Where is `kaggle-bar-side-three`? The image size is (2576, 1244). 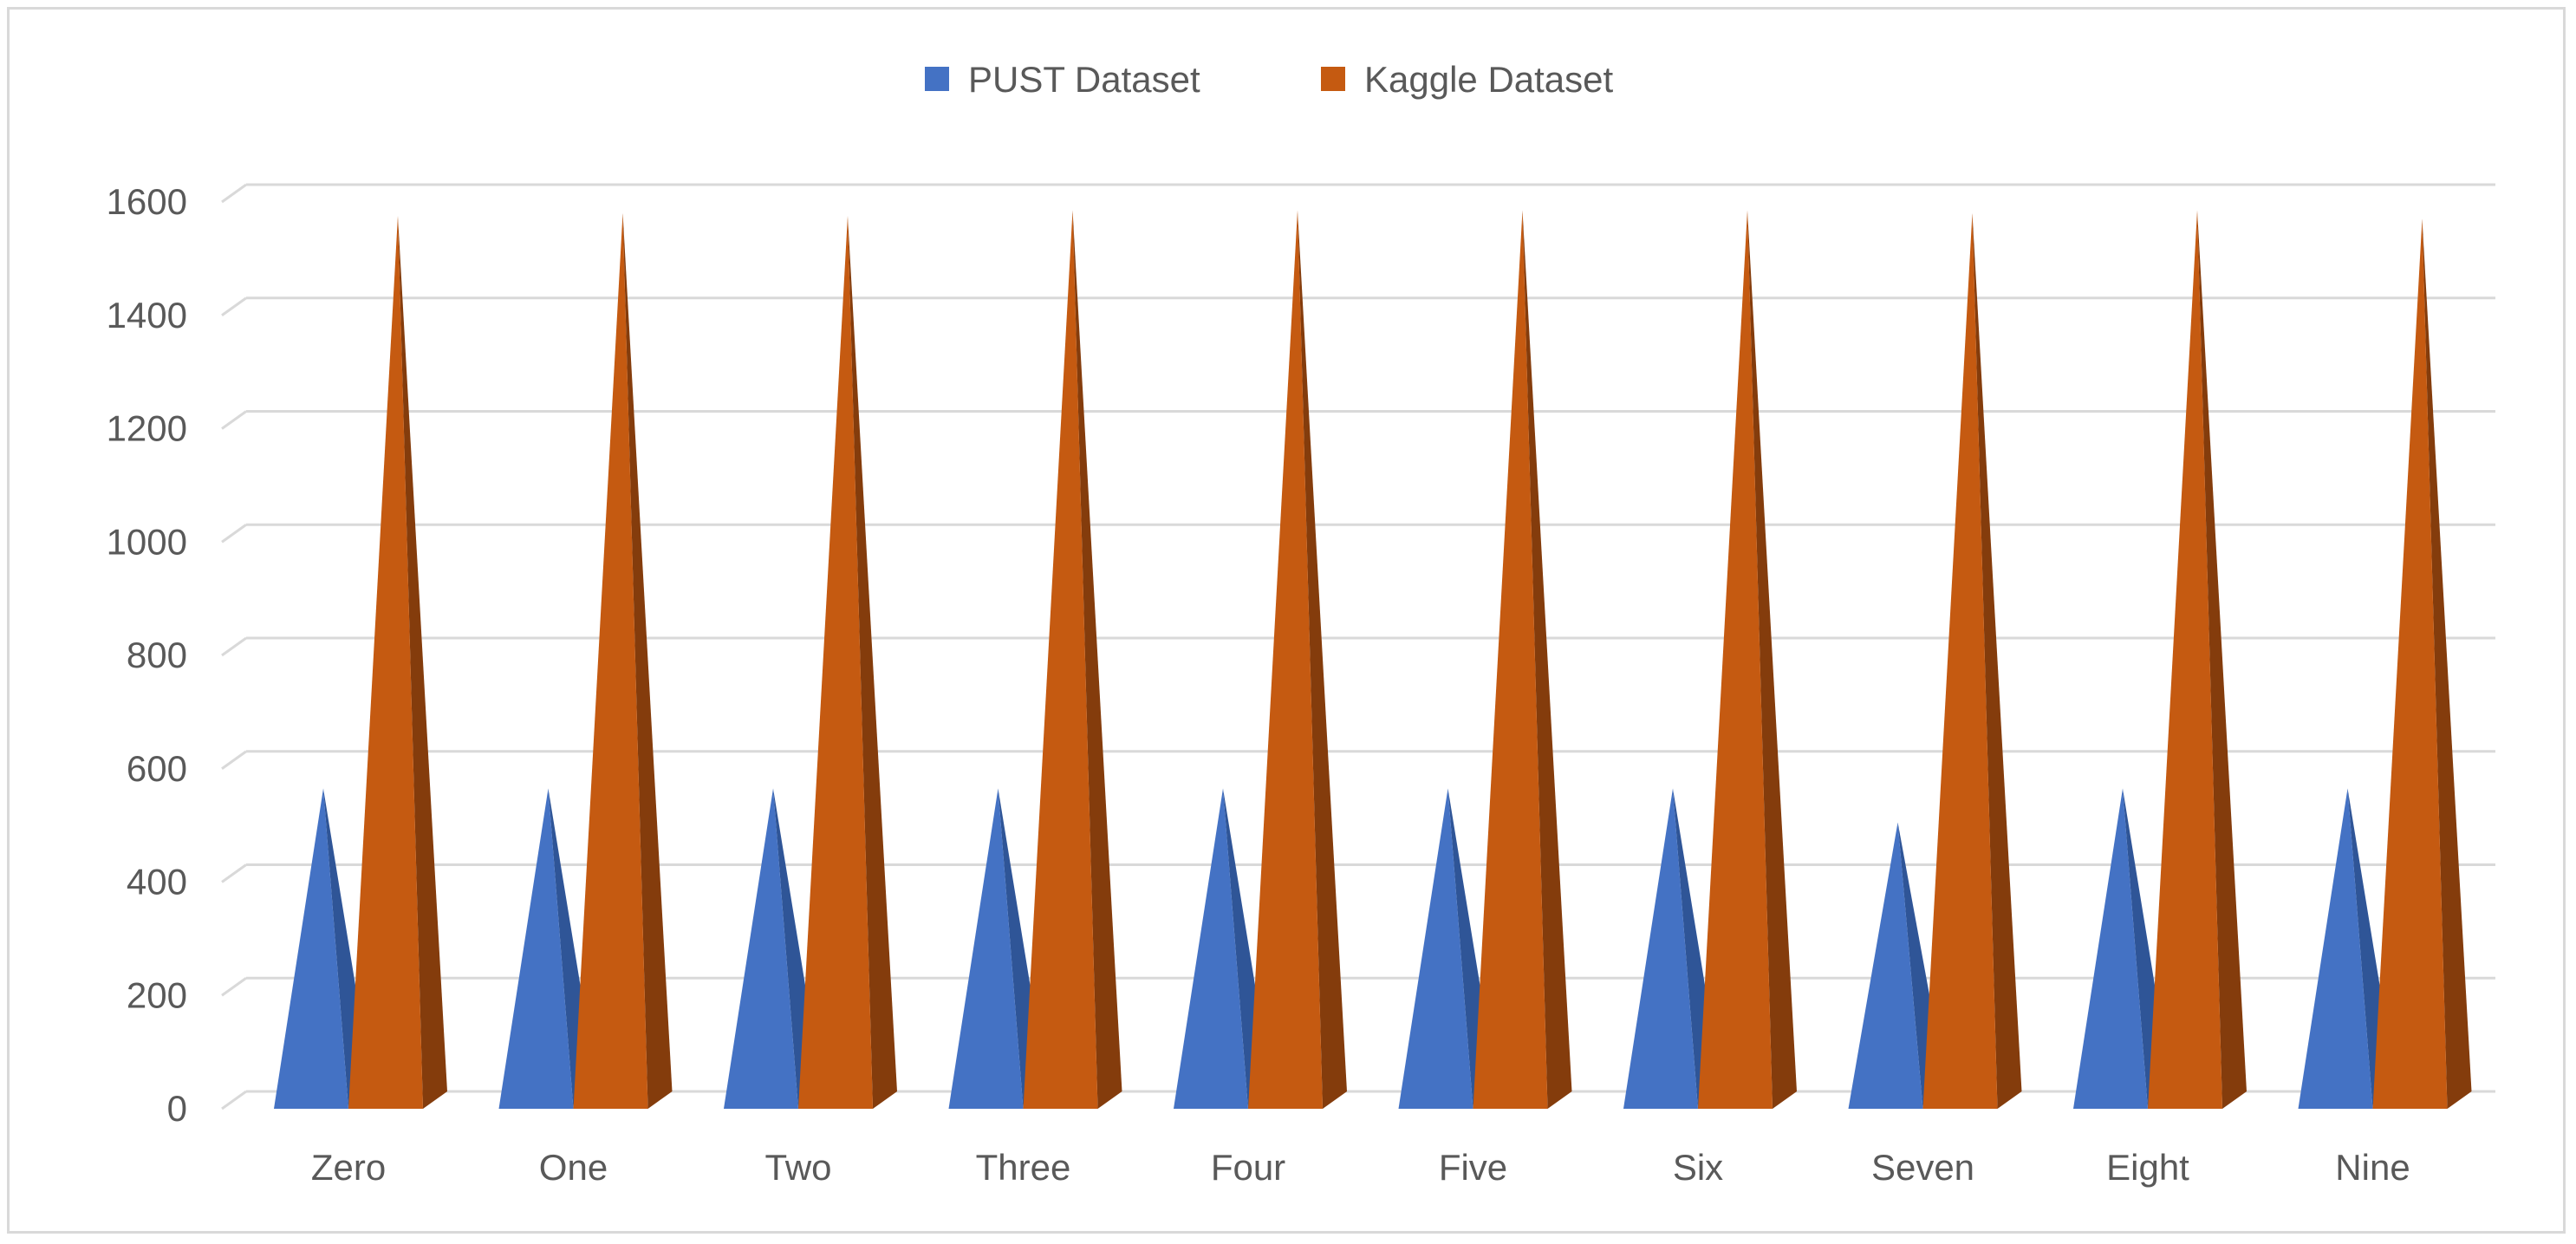 kaggle-bar-side-three is located at coordinates (1097, 660).